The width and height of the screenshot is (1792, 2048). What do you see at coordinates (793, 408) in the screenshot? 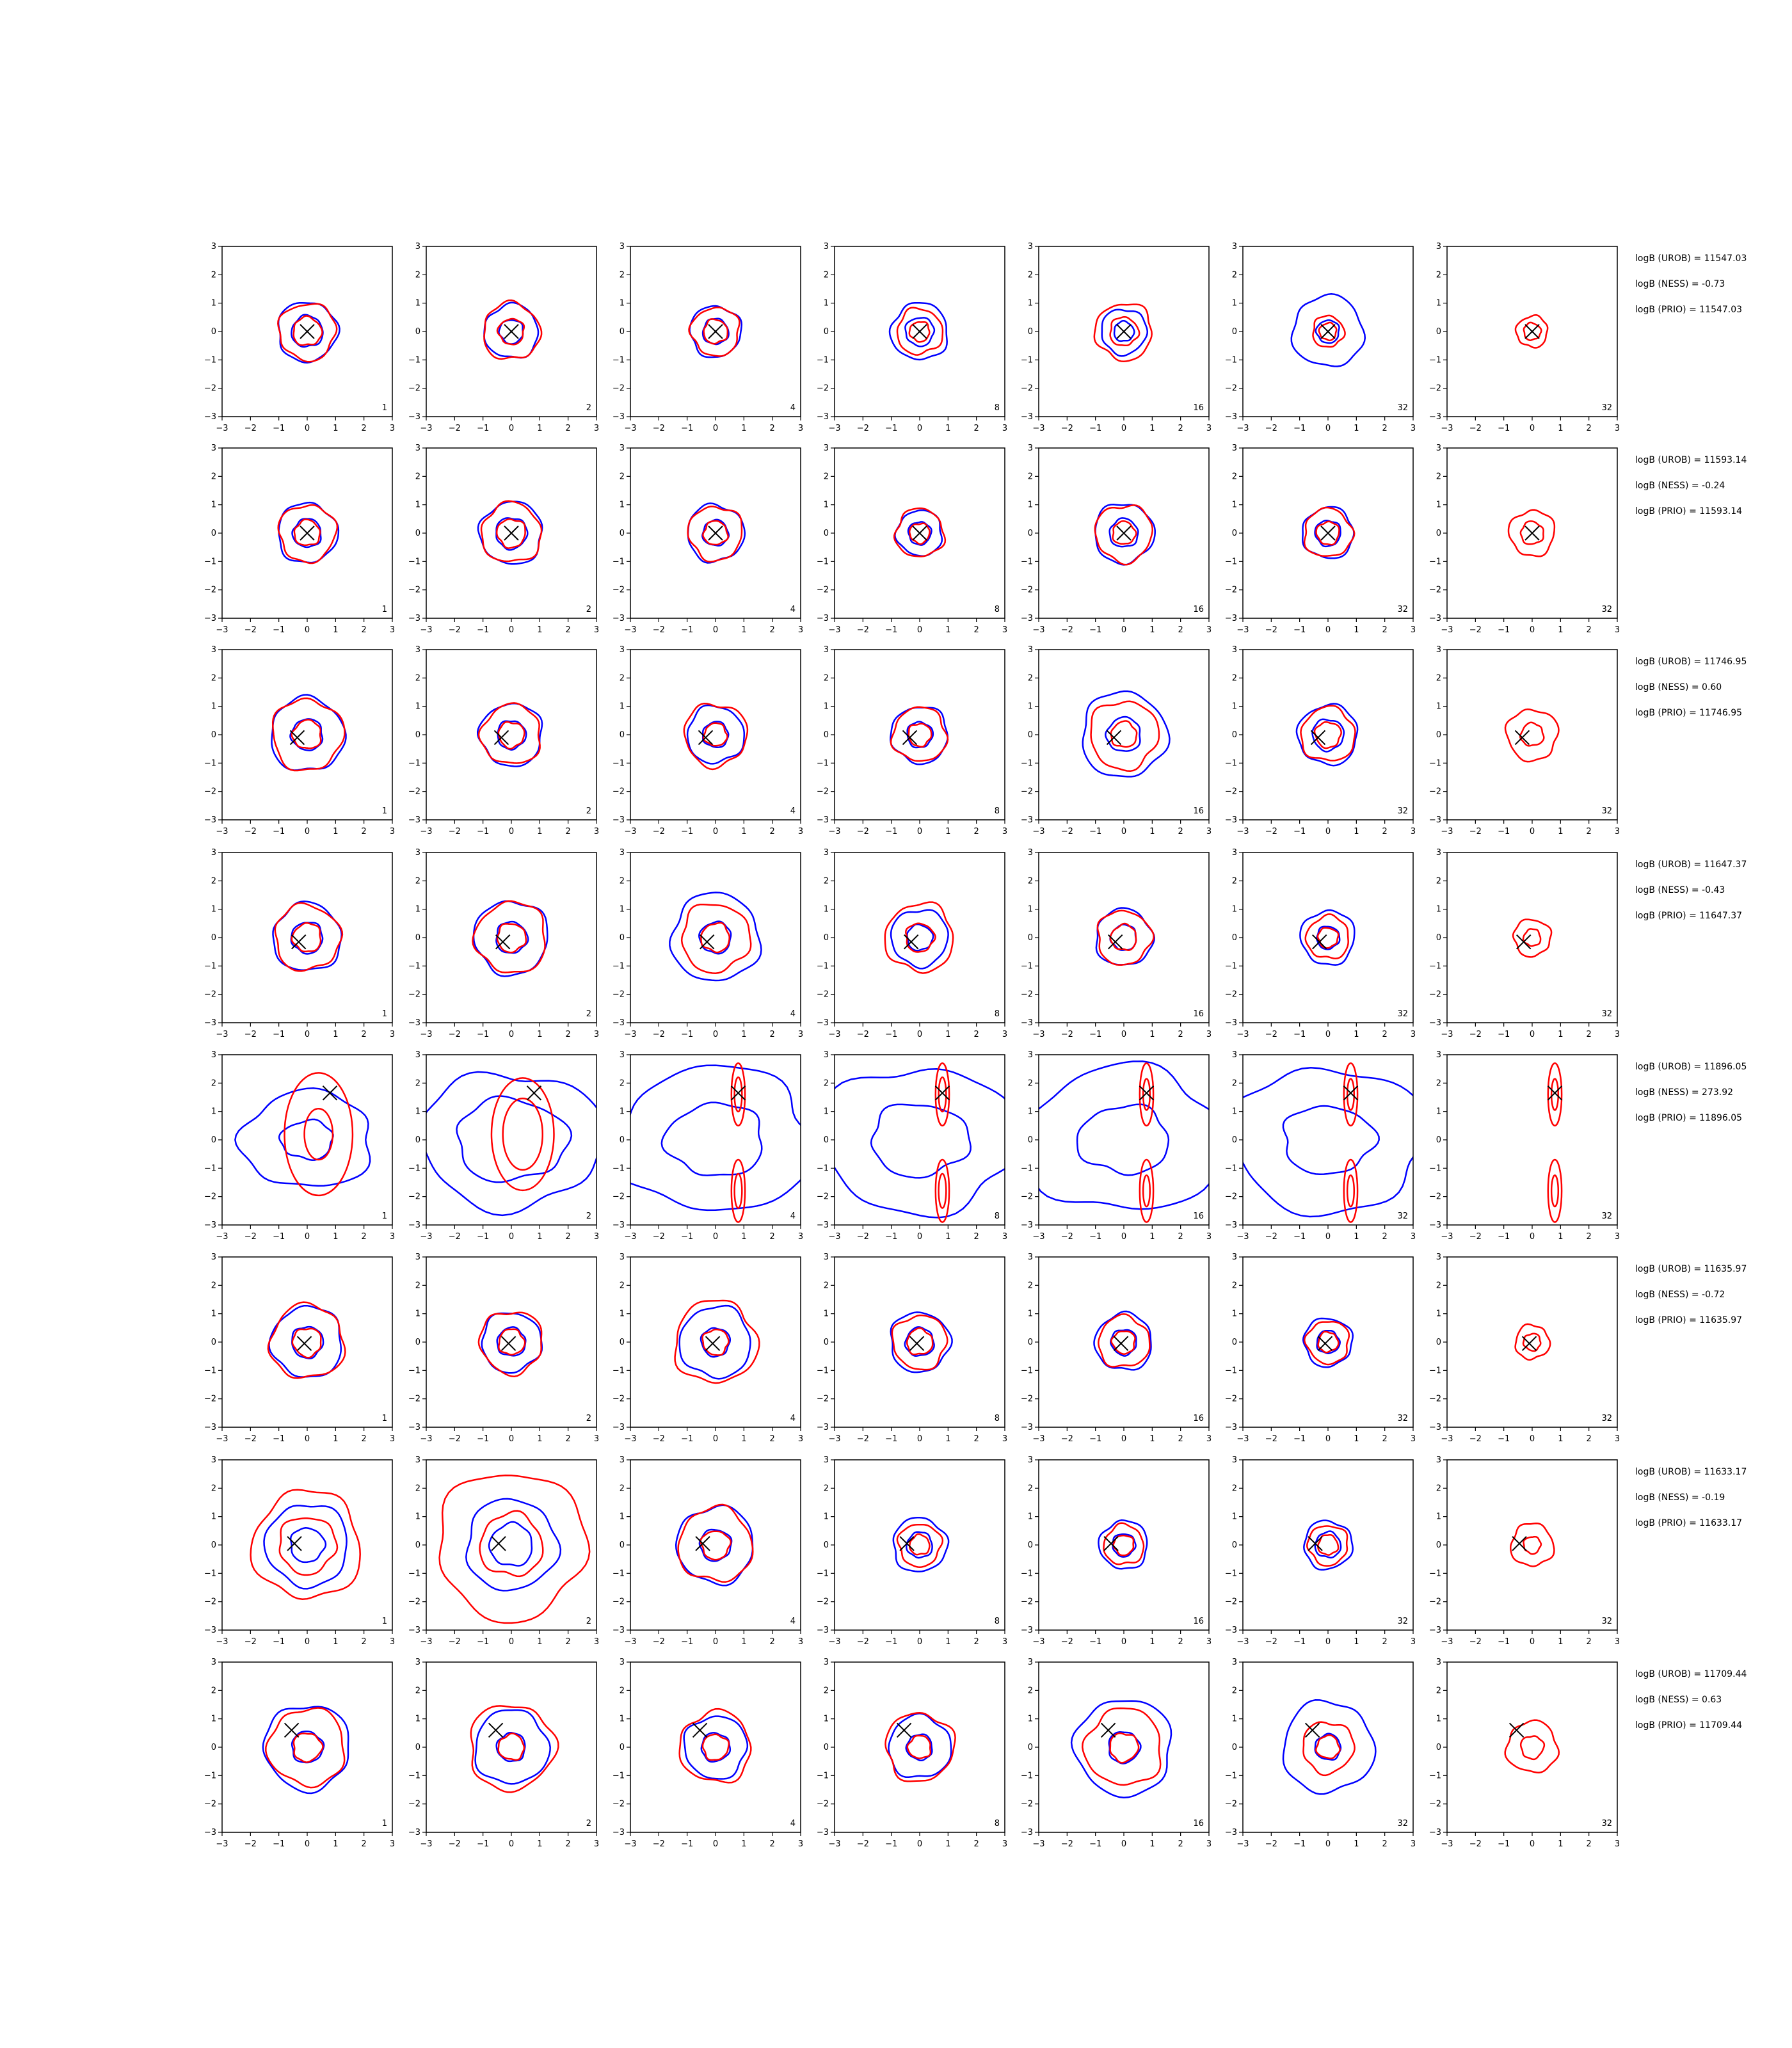
I see `panel-corner-label: 4` at bounding box center [793, 408].